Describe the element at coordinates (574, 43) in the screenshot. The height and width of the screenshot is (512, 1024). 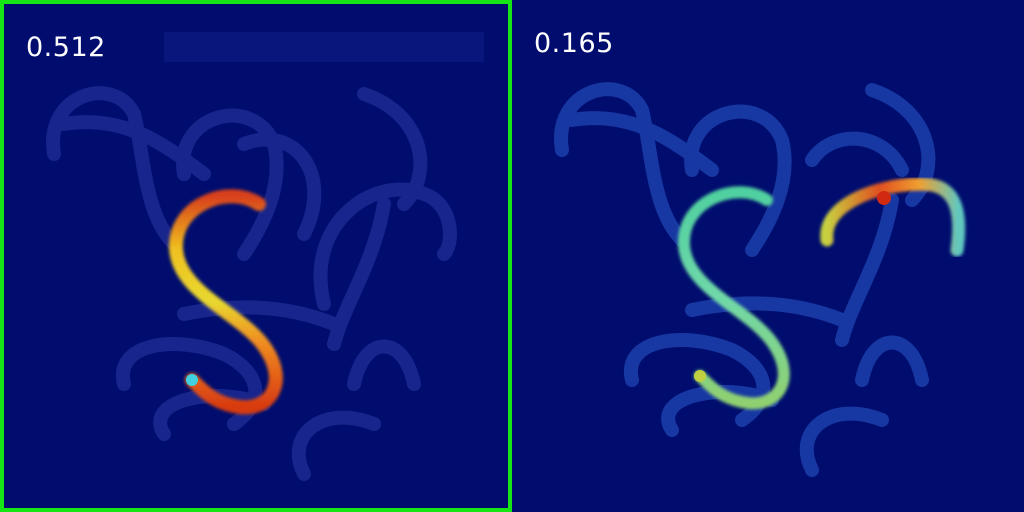
I see `score-label: 0.165` at that location.